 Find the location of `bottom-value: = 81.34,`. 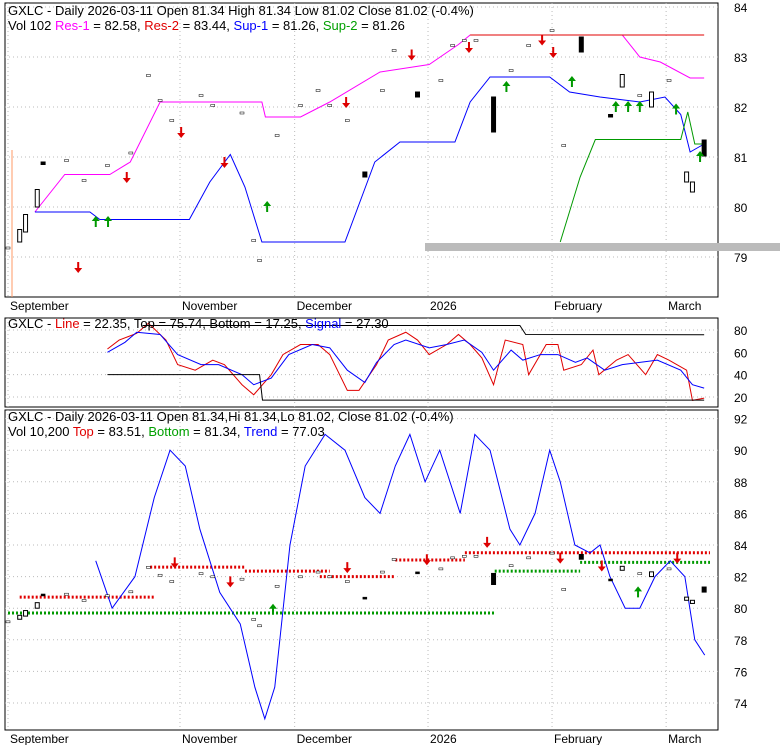

bottom-value: = 81.34, is located at coordinates (216, 431).